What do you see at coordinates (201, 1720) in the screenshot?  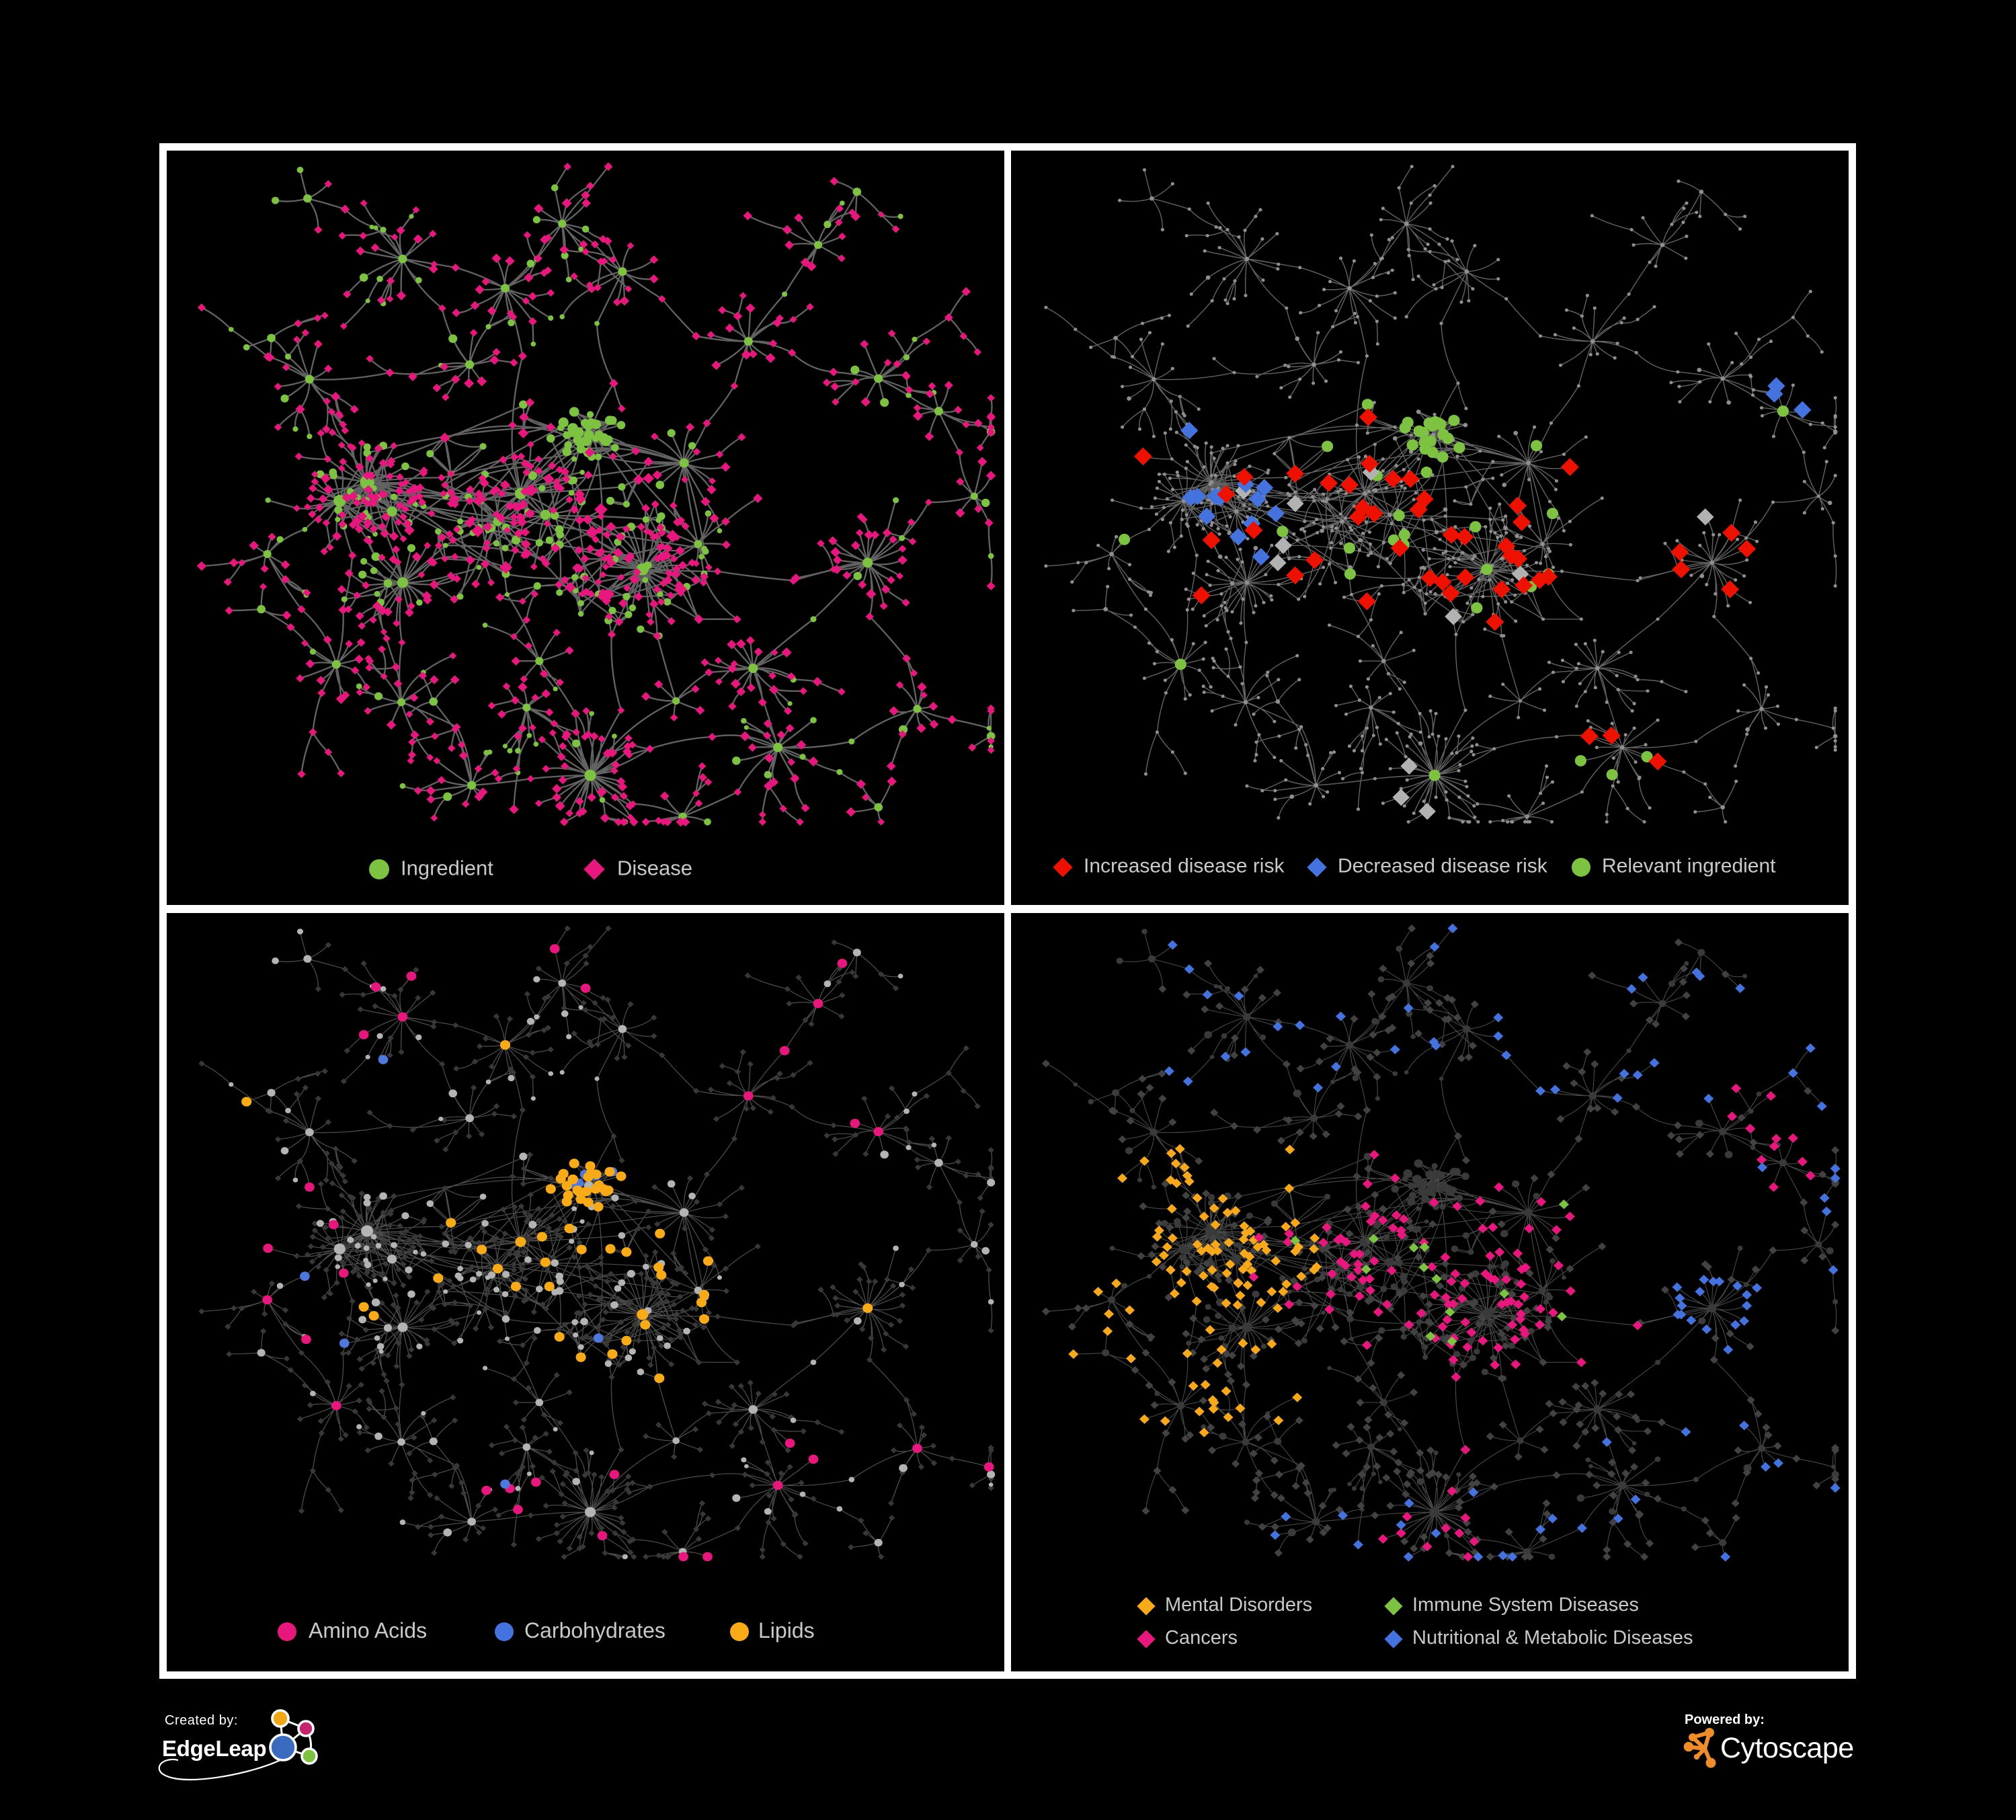 I see `svg-text: Created by:` at bounding box center [201, 1720].